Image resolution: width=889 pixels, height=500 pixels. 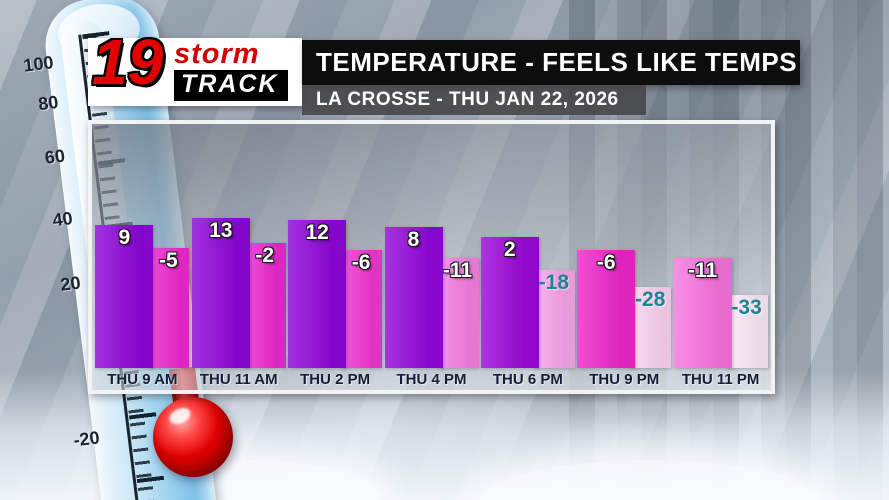 What do you see at coordinates (221, 230) in the screenshot?
I see `bar-value-label: 13` at bounding box center [221, 230].